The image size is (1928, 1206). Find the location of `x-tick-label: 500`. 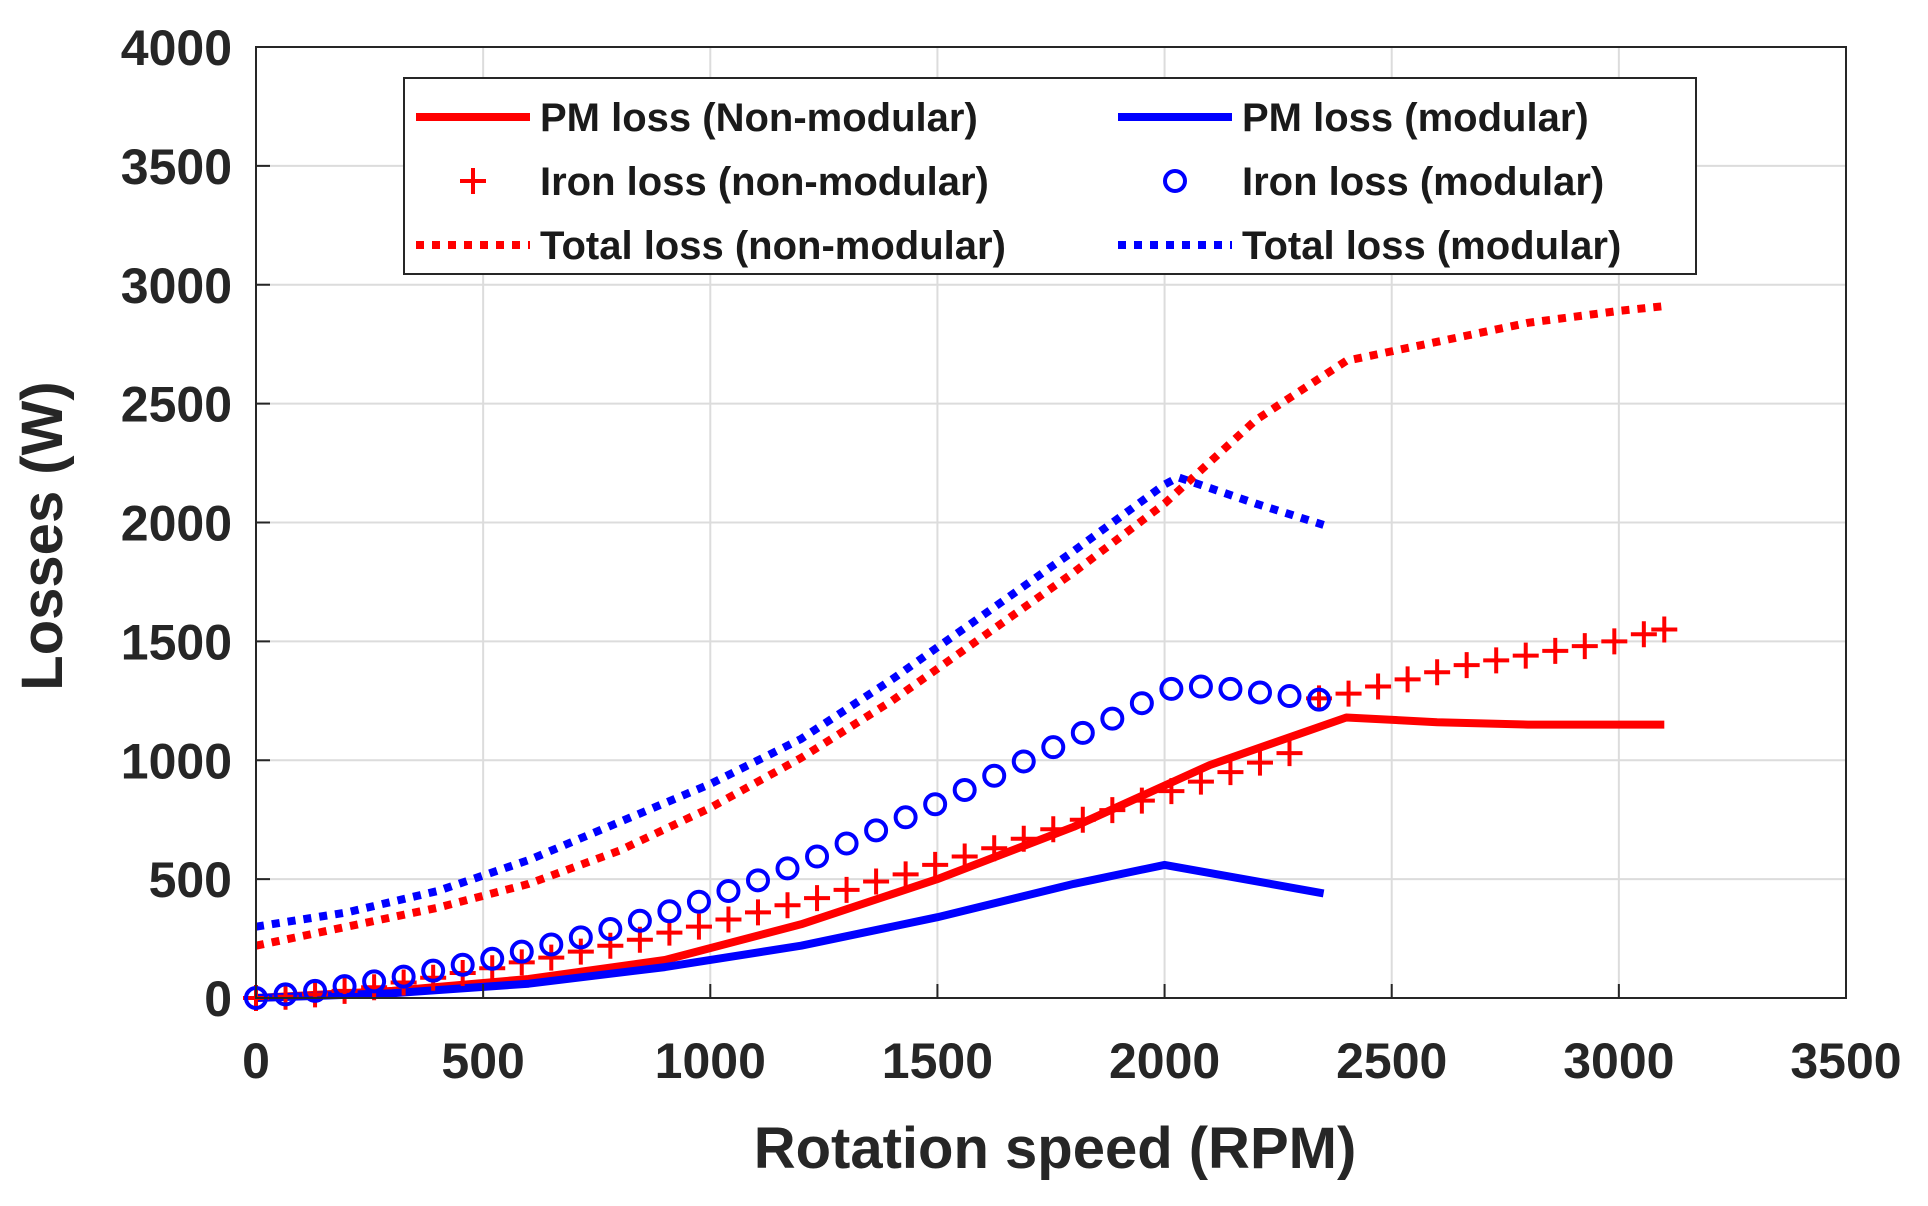

x-tick-label: 500 is located at coordinates (482, 1061).